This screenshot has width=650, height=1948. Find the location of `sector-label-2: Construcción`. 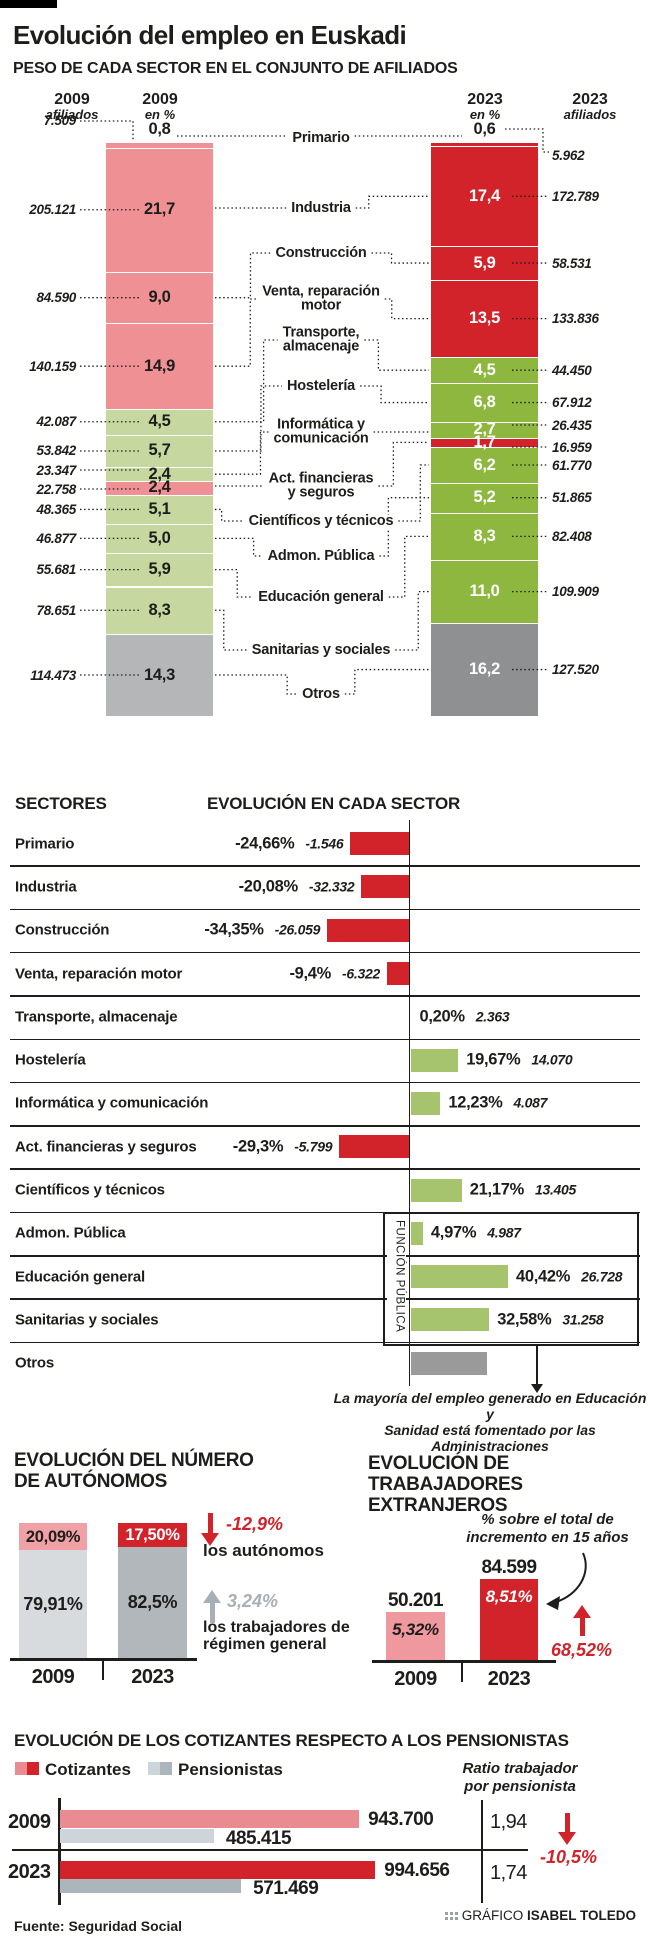

sector-label-2: Construcción is located at coordinates (321, 253).